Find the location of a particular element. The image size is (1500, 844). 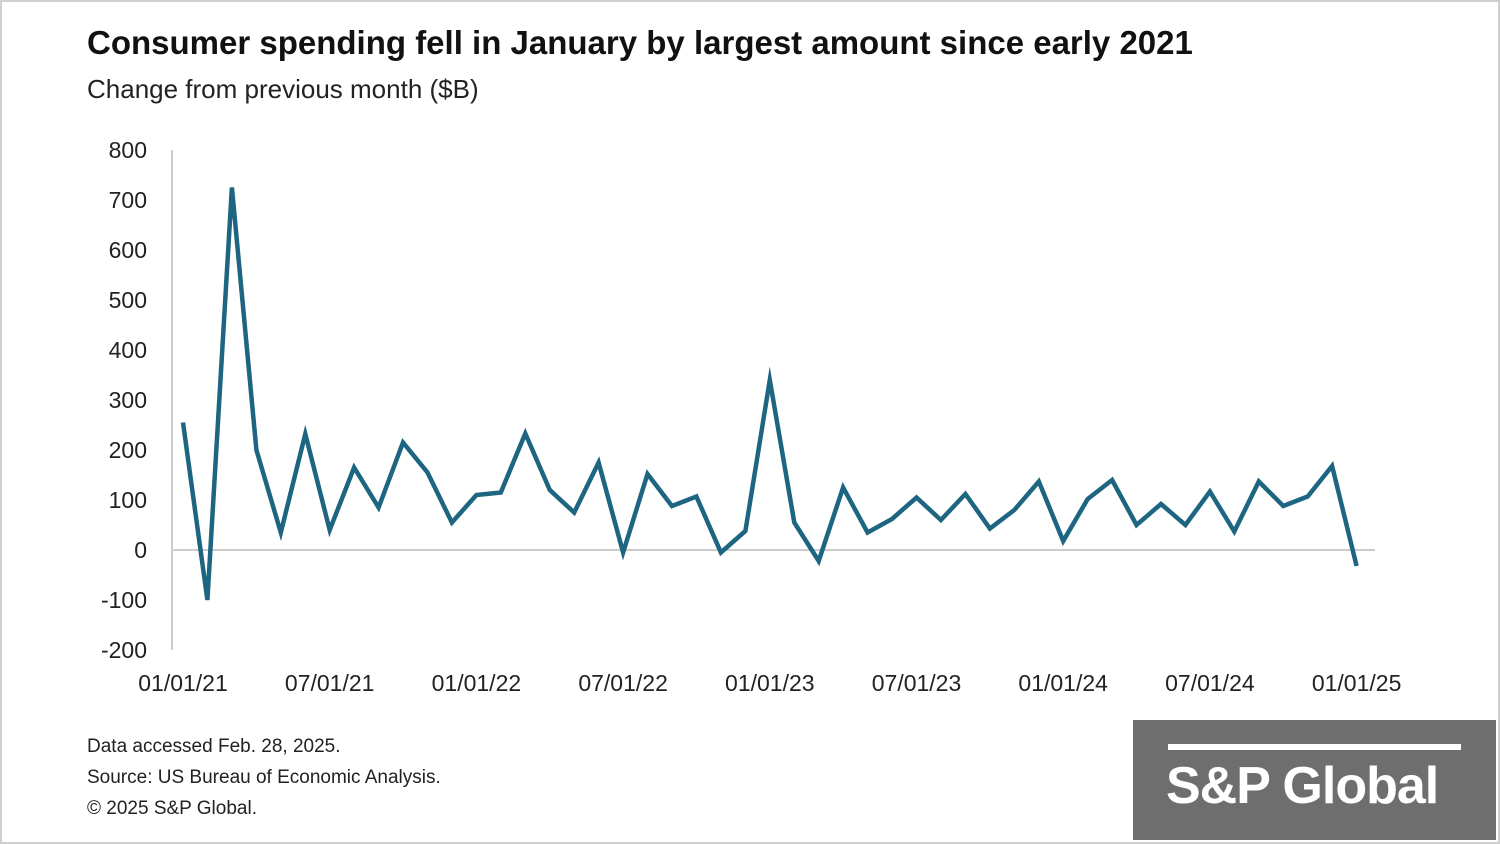

x-tick-label: 01/01/24 is located at coordinates (1063, 683).